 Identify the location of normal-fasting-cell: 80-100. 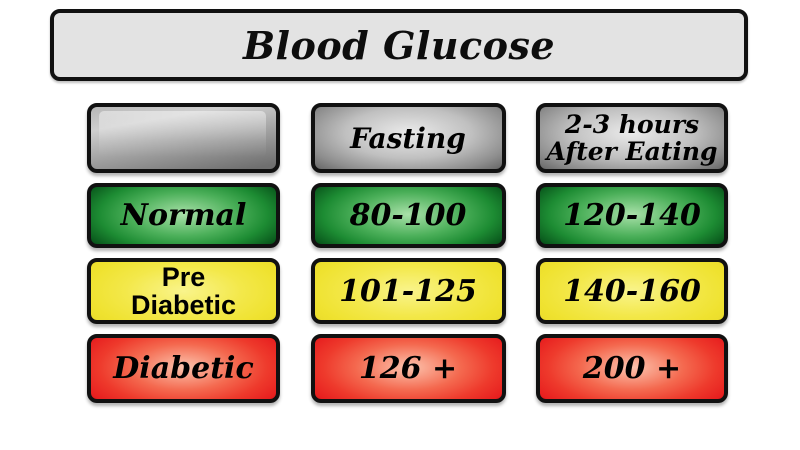
(408, 215).